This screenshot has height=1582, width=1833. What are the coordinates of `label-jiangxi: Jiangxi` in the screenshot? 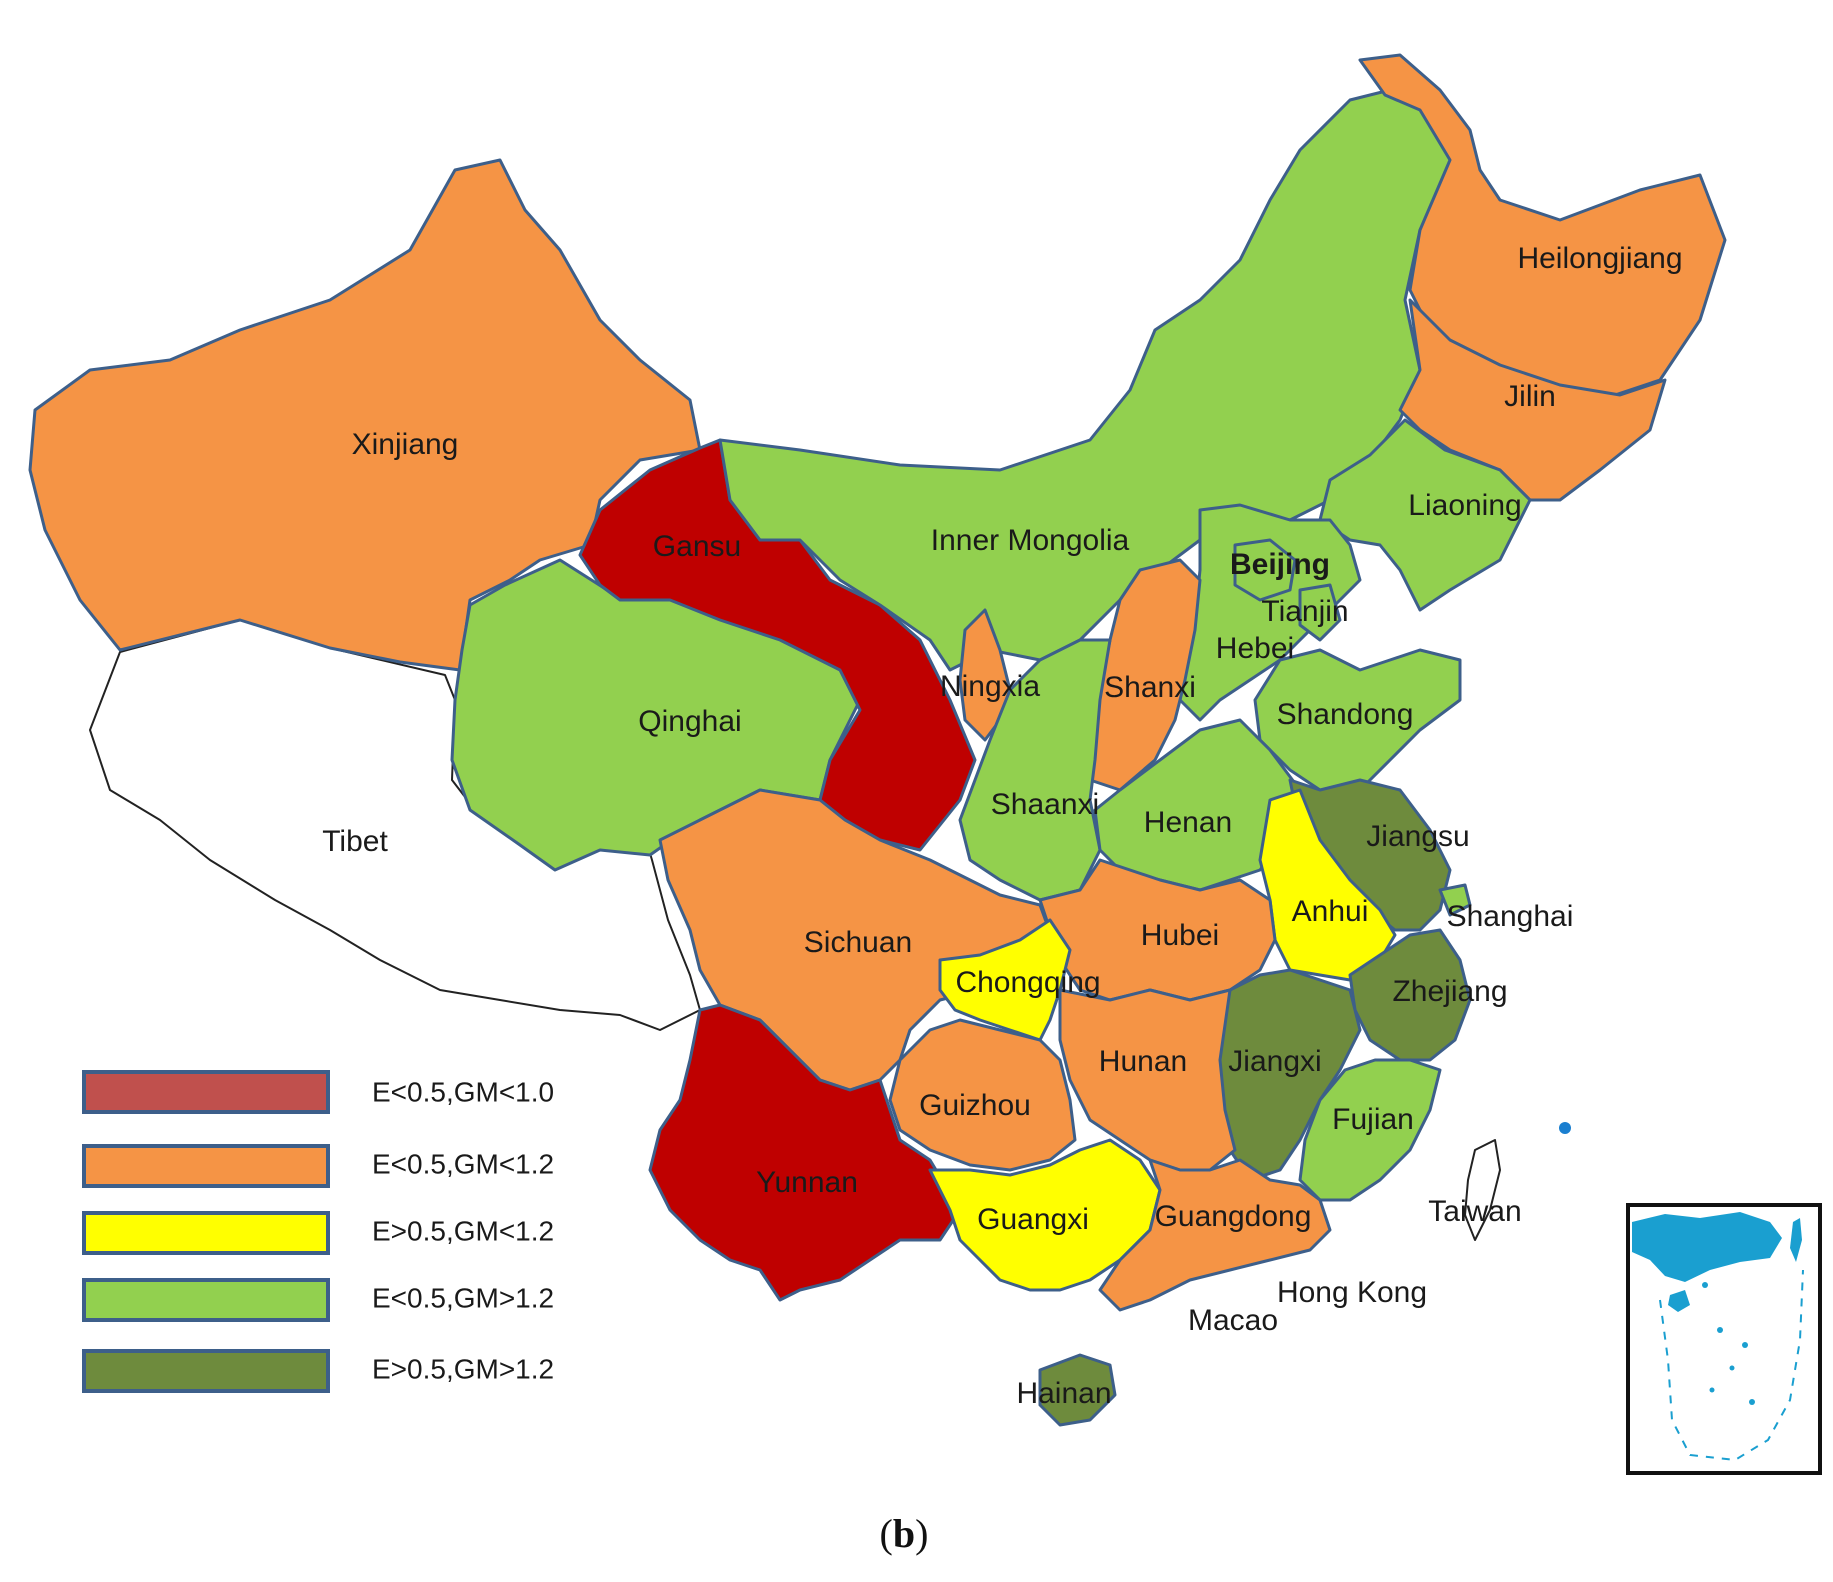 It's located at (1274, 1061).